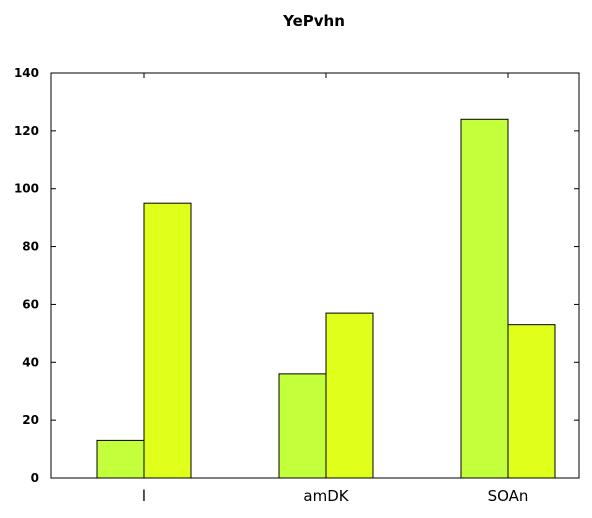 Image resolution: width=592 pixels, height=518 pixels. I want to click on x-tick-label: SOAn, so click(508, 496).